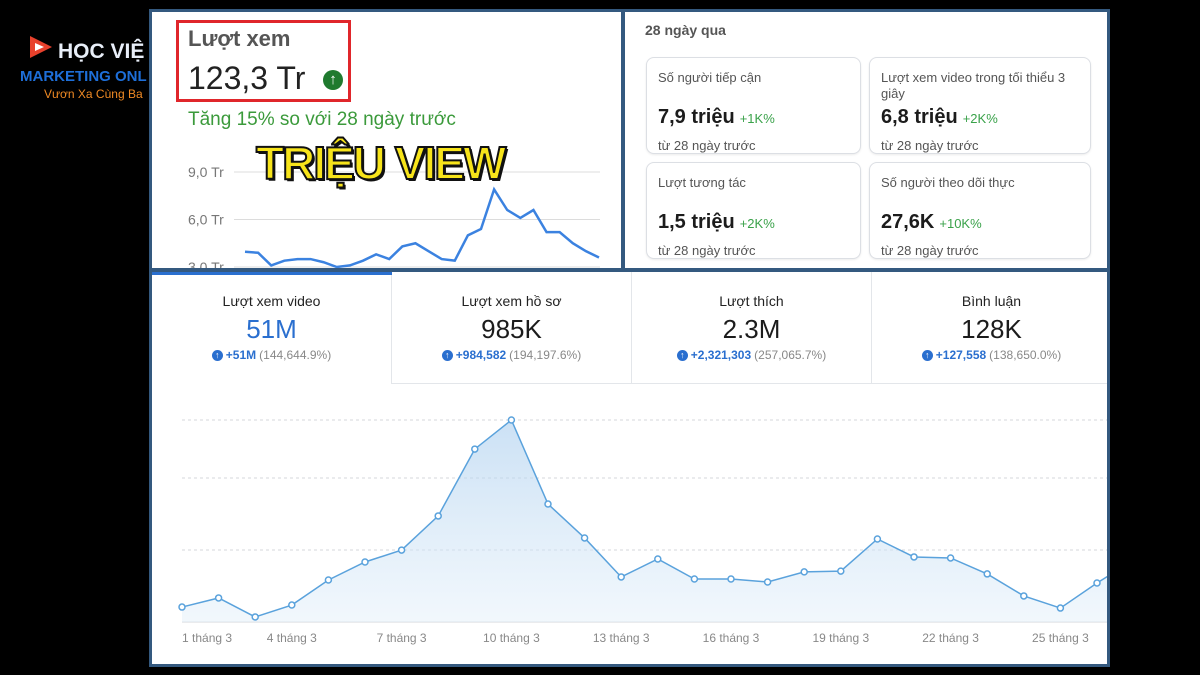  Describe the element at coordinates (272, 273) in the screenshot. I see `selected-indicator` at that location.